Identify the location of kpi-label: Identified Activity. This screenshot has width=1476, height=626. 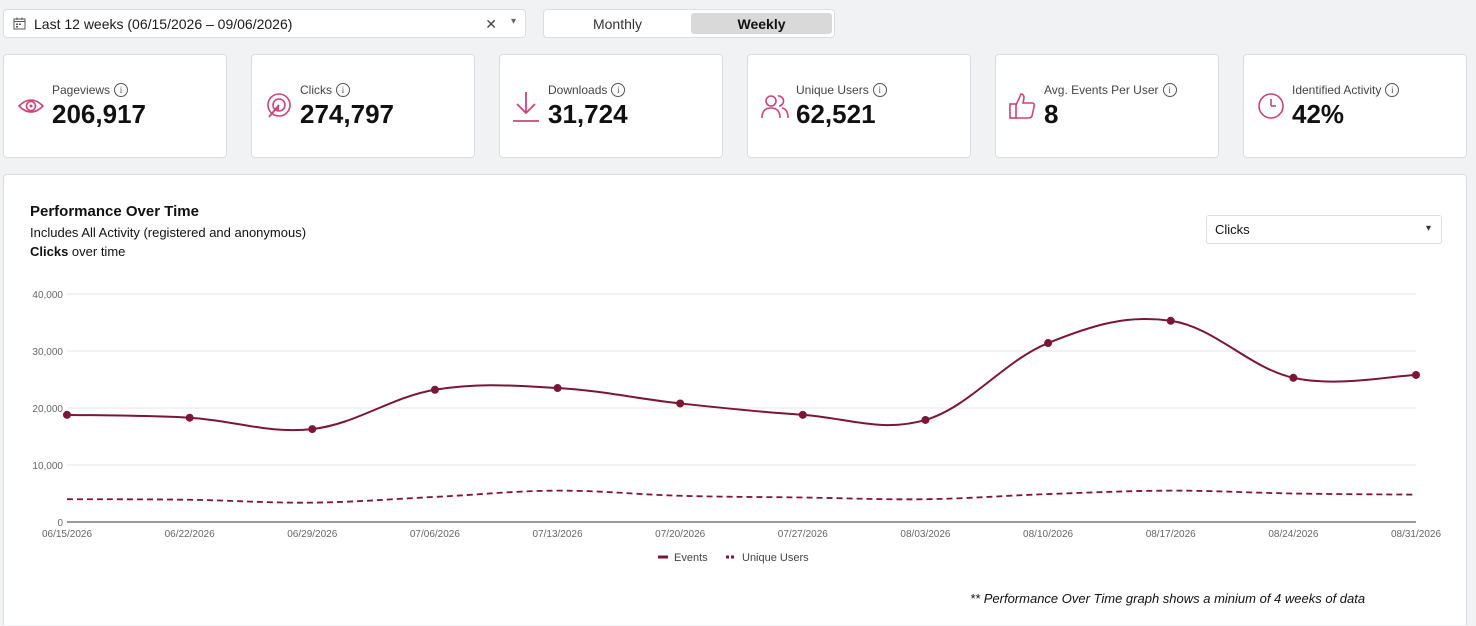
(1337, 90).